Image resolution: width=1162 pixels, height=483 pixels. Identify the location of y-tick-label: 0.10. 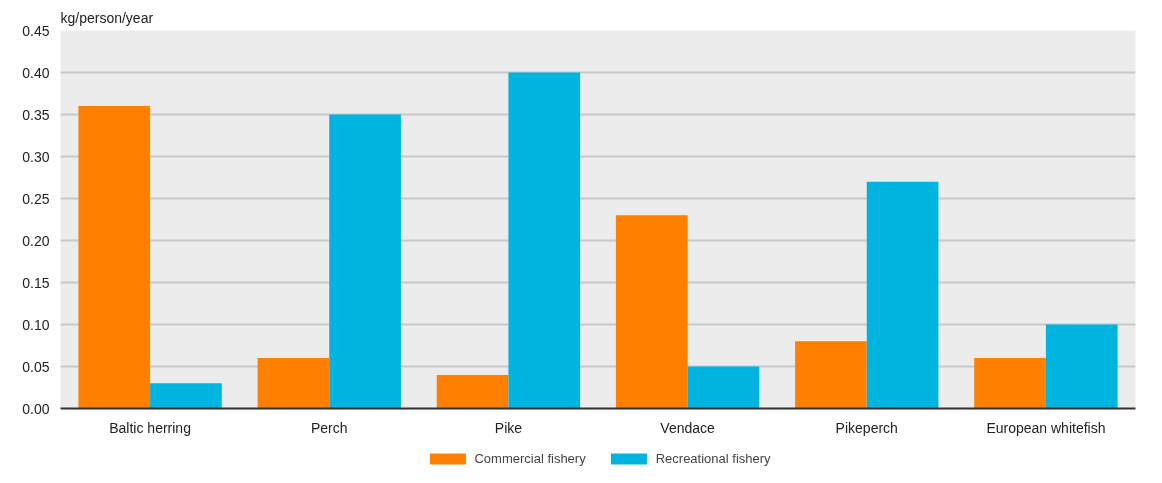
(36, 324).